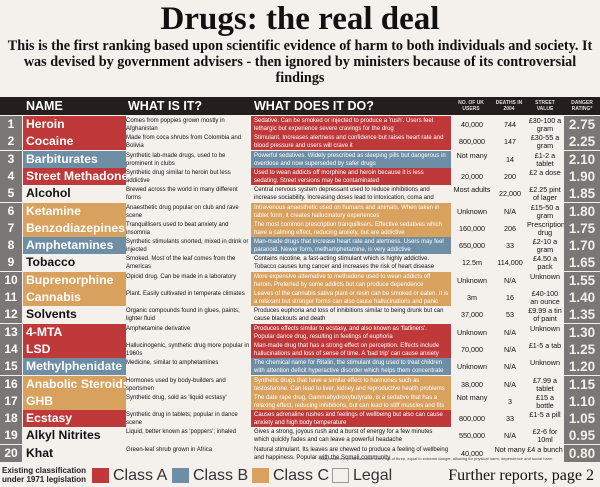  I want to click on class-a-swatch, so click(100, 475).